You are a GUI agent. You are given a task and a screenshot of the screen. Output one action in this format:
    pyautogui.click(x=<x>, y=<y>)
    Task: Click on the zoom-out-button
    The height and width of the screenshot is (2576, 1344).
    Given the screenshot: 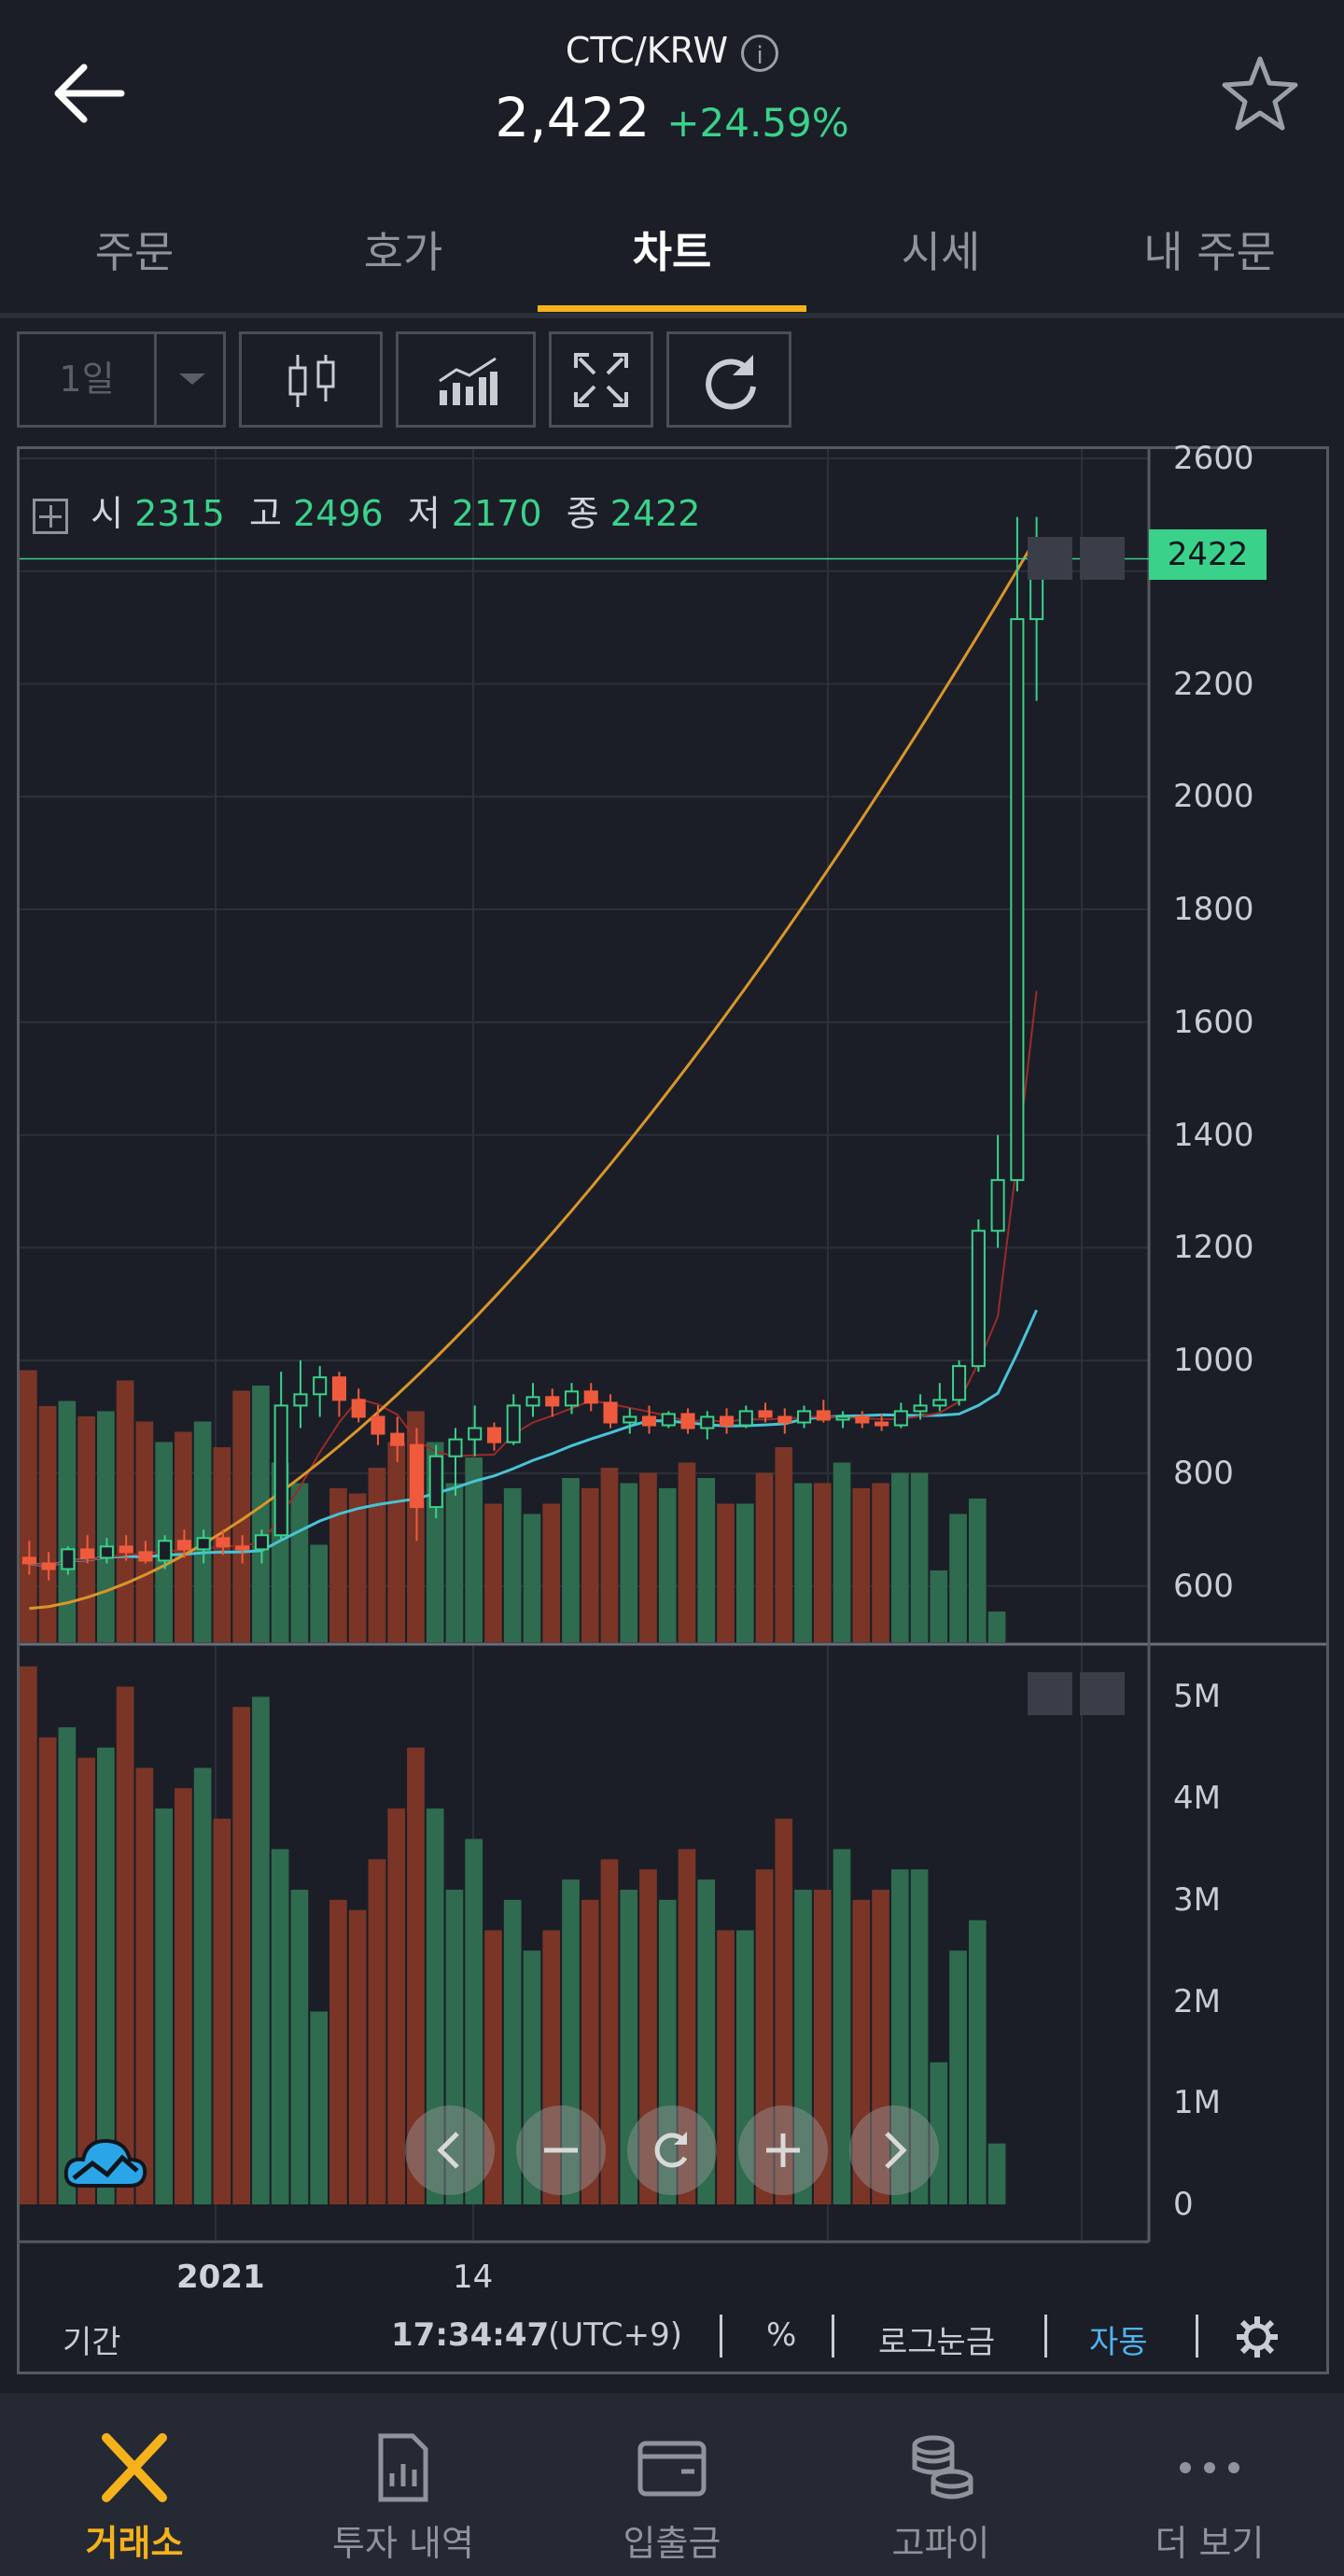 What is the action you would take?
    pyautogui.click(x=561, y=2150)
    